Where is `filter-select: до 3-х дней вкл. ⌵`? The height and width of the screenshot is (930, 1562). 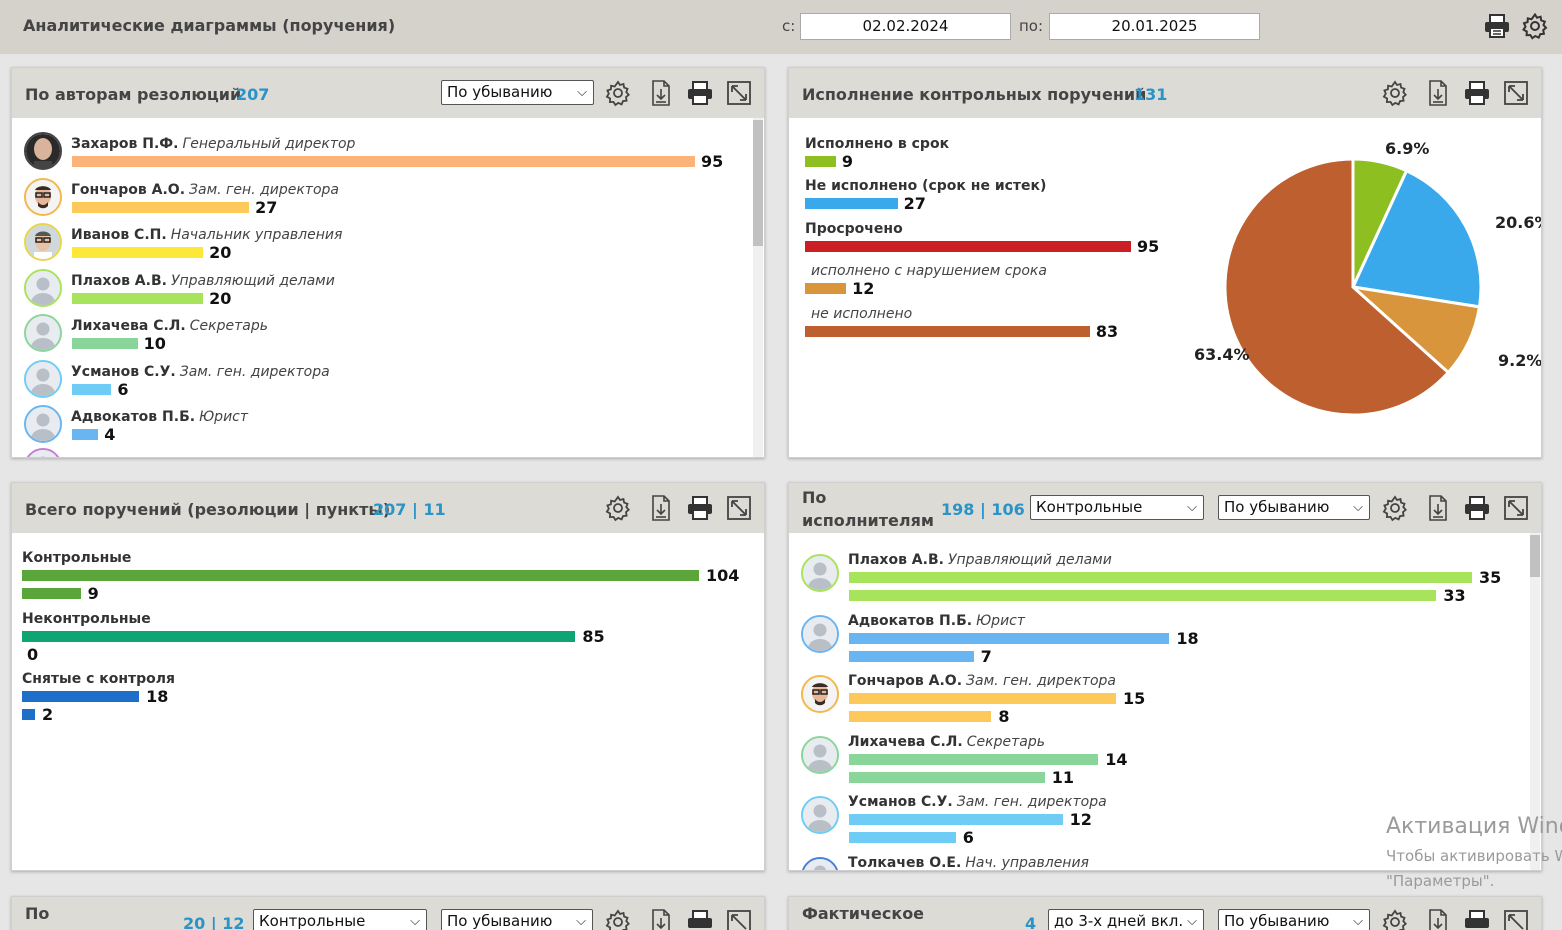 filter-select: до 3-х дней вкл. ⌵ is located at coordinates (1126, 919).